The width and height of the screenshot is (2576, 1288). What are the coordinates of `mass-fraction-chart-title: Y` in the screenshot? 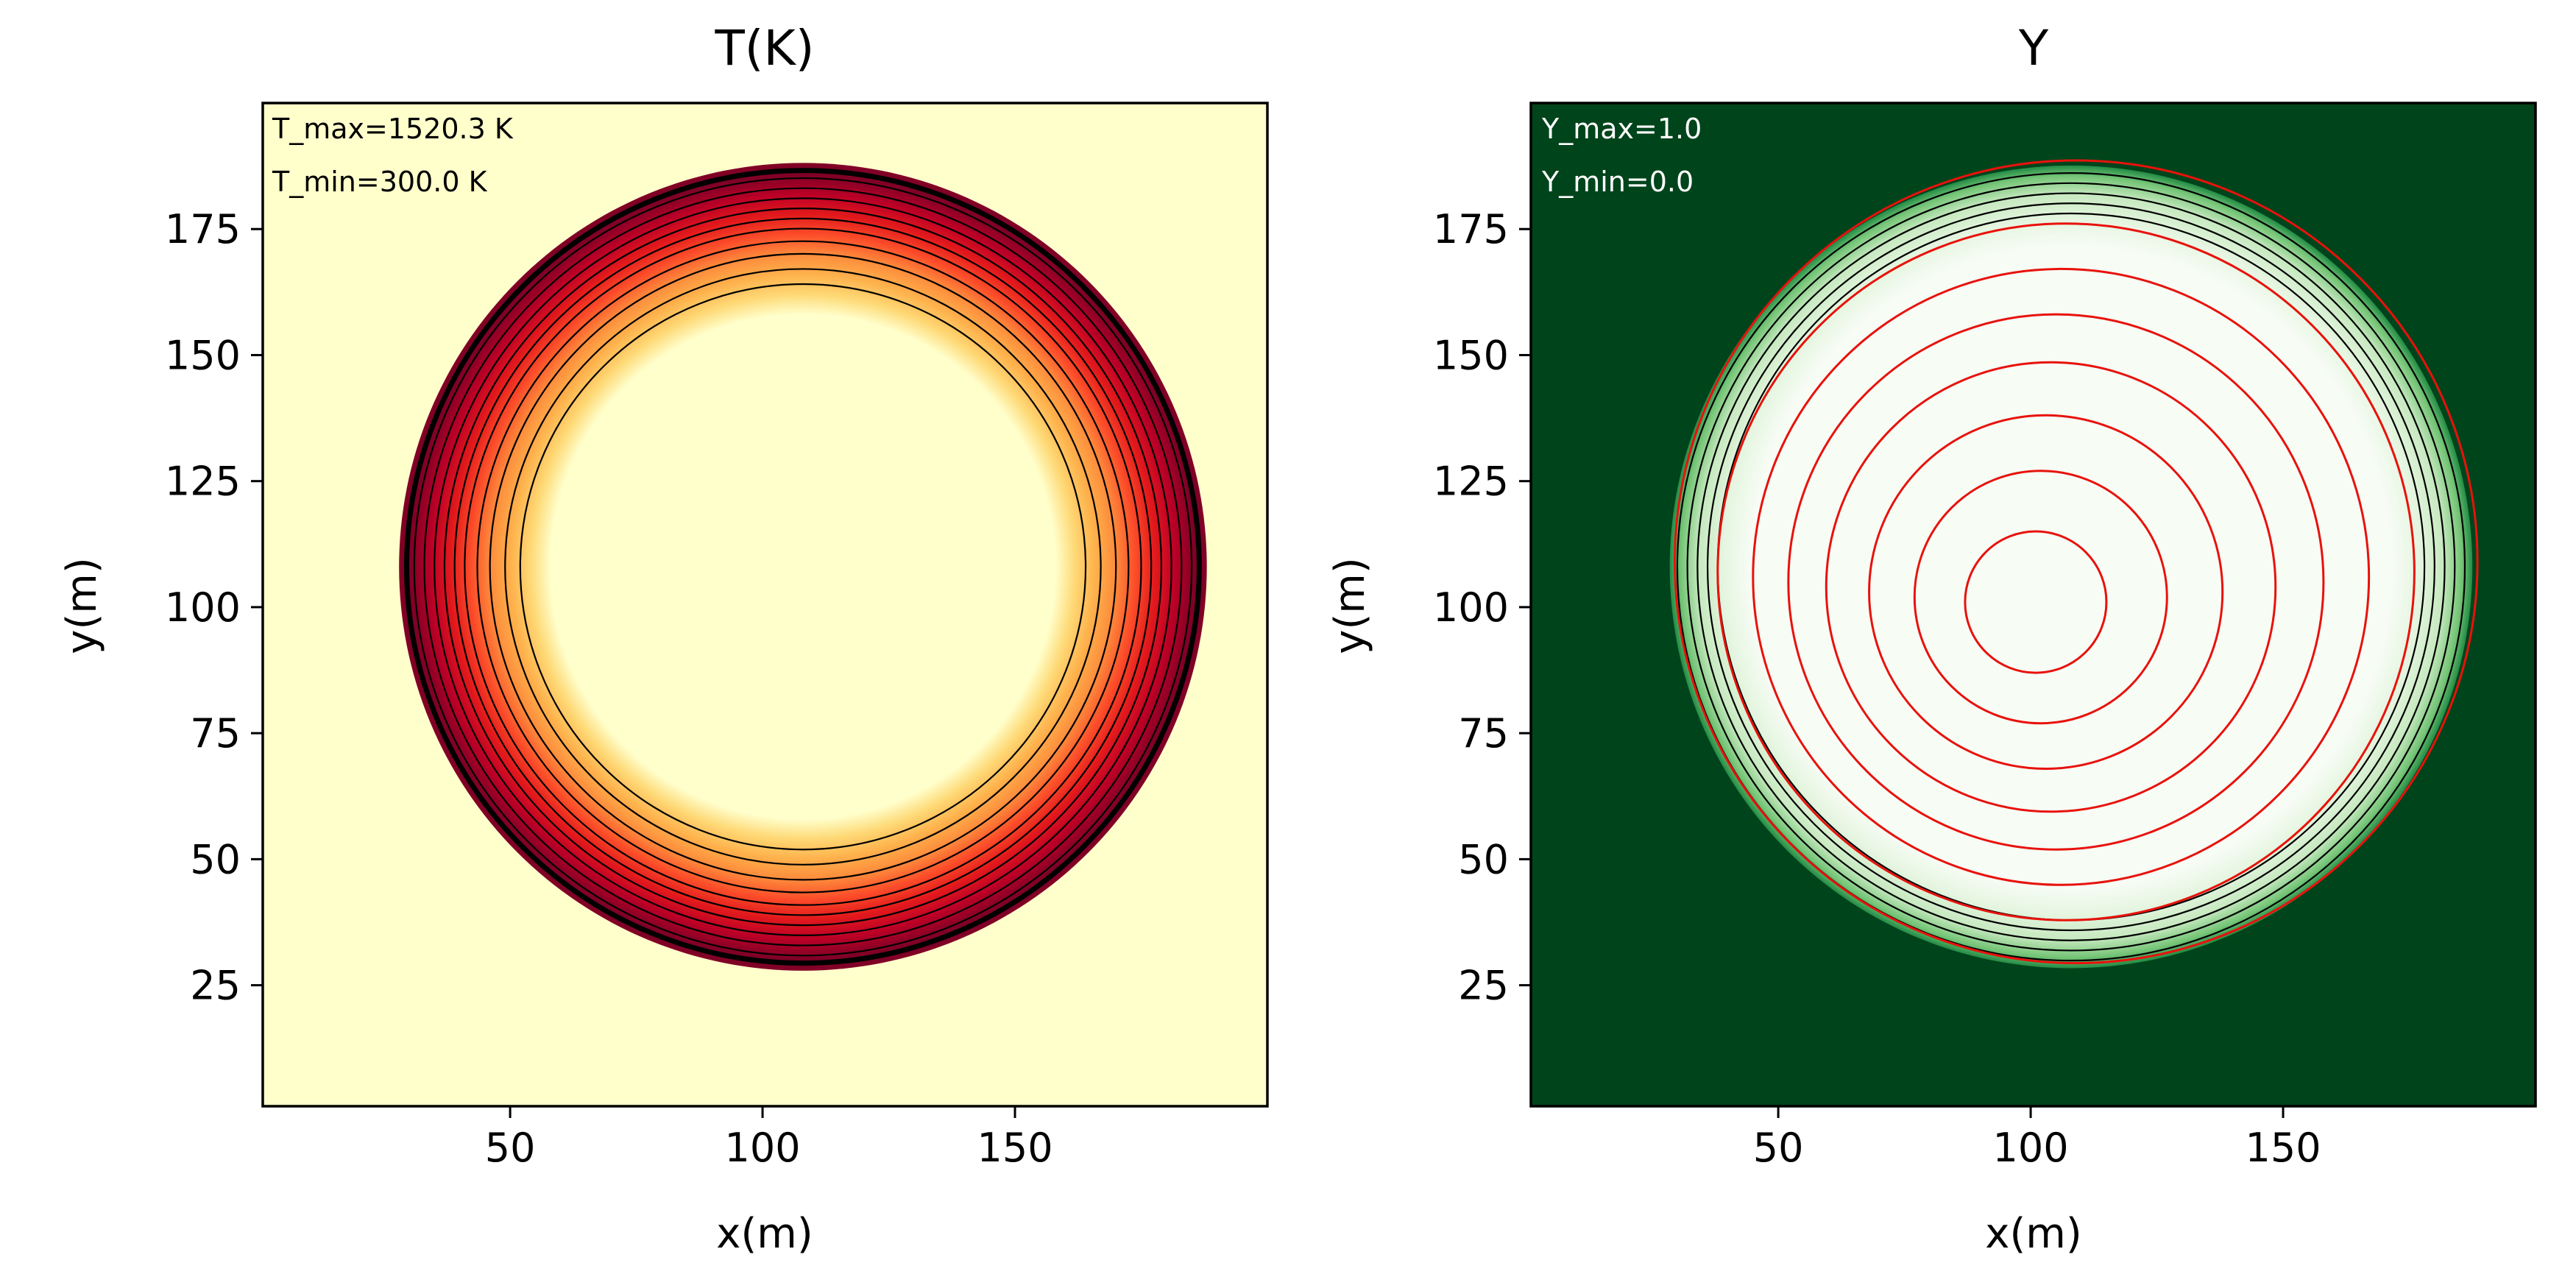 It's located at (2034, 48).